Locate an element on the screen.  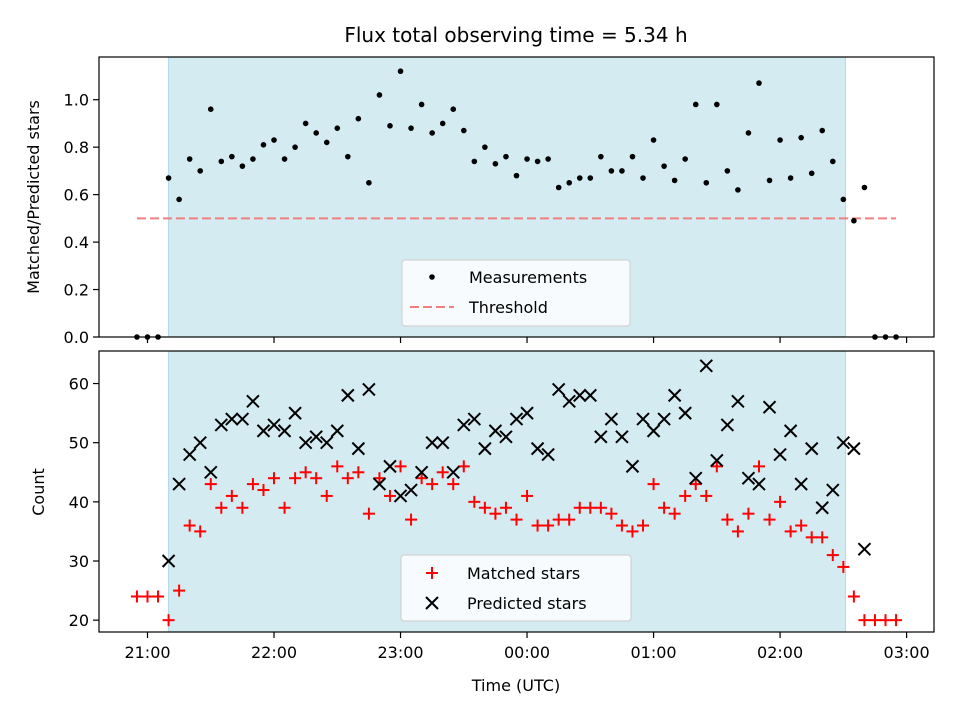
x-tick-label: 21:00 is located at coordinates (147, 652).